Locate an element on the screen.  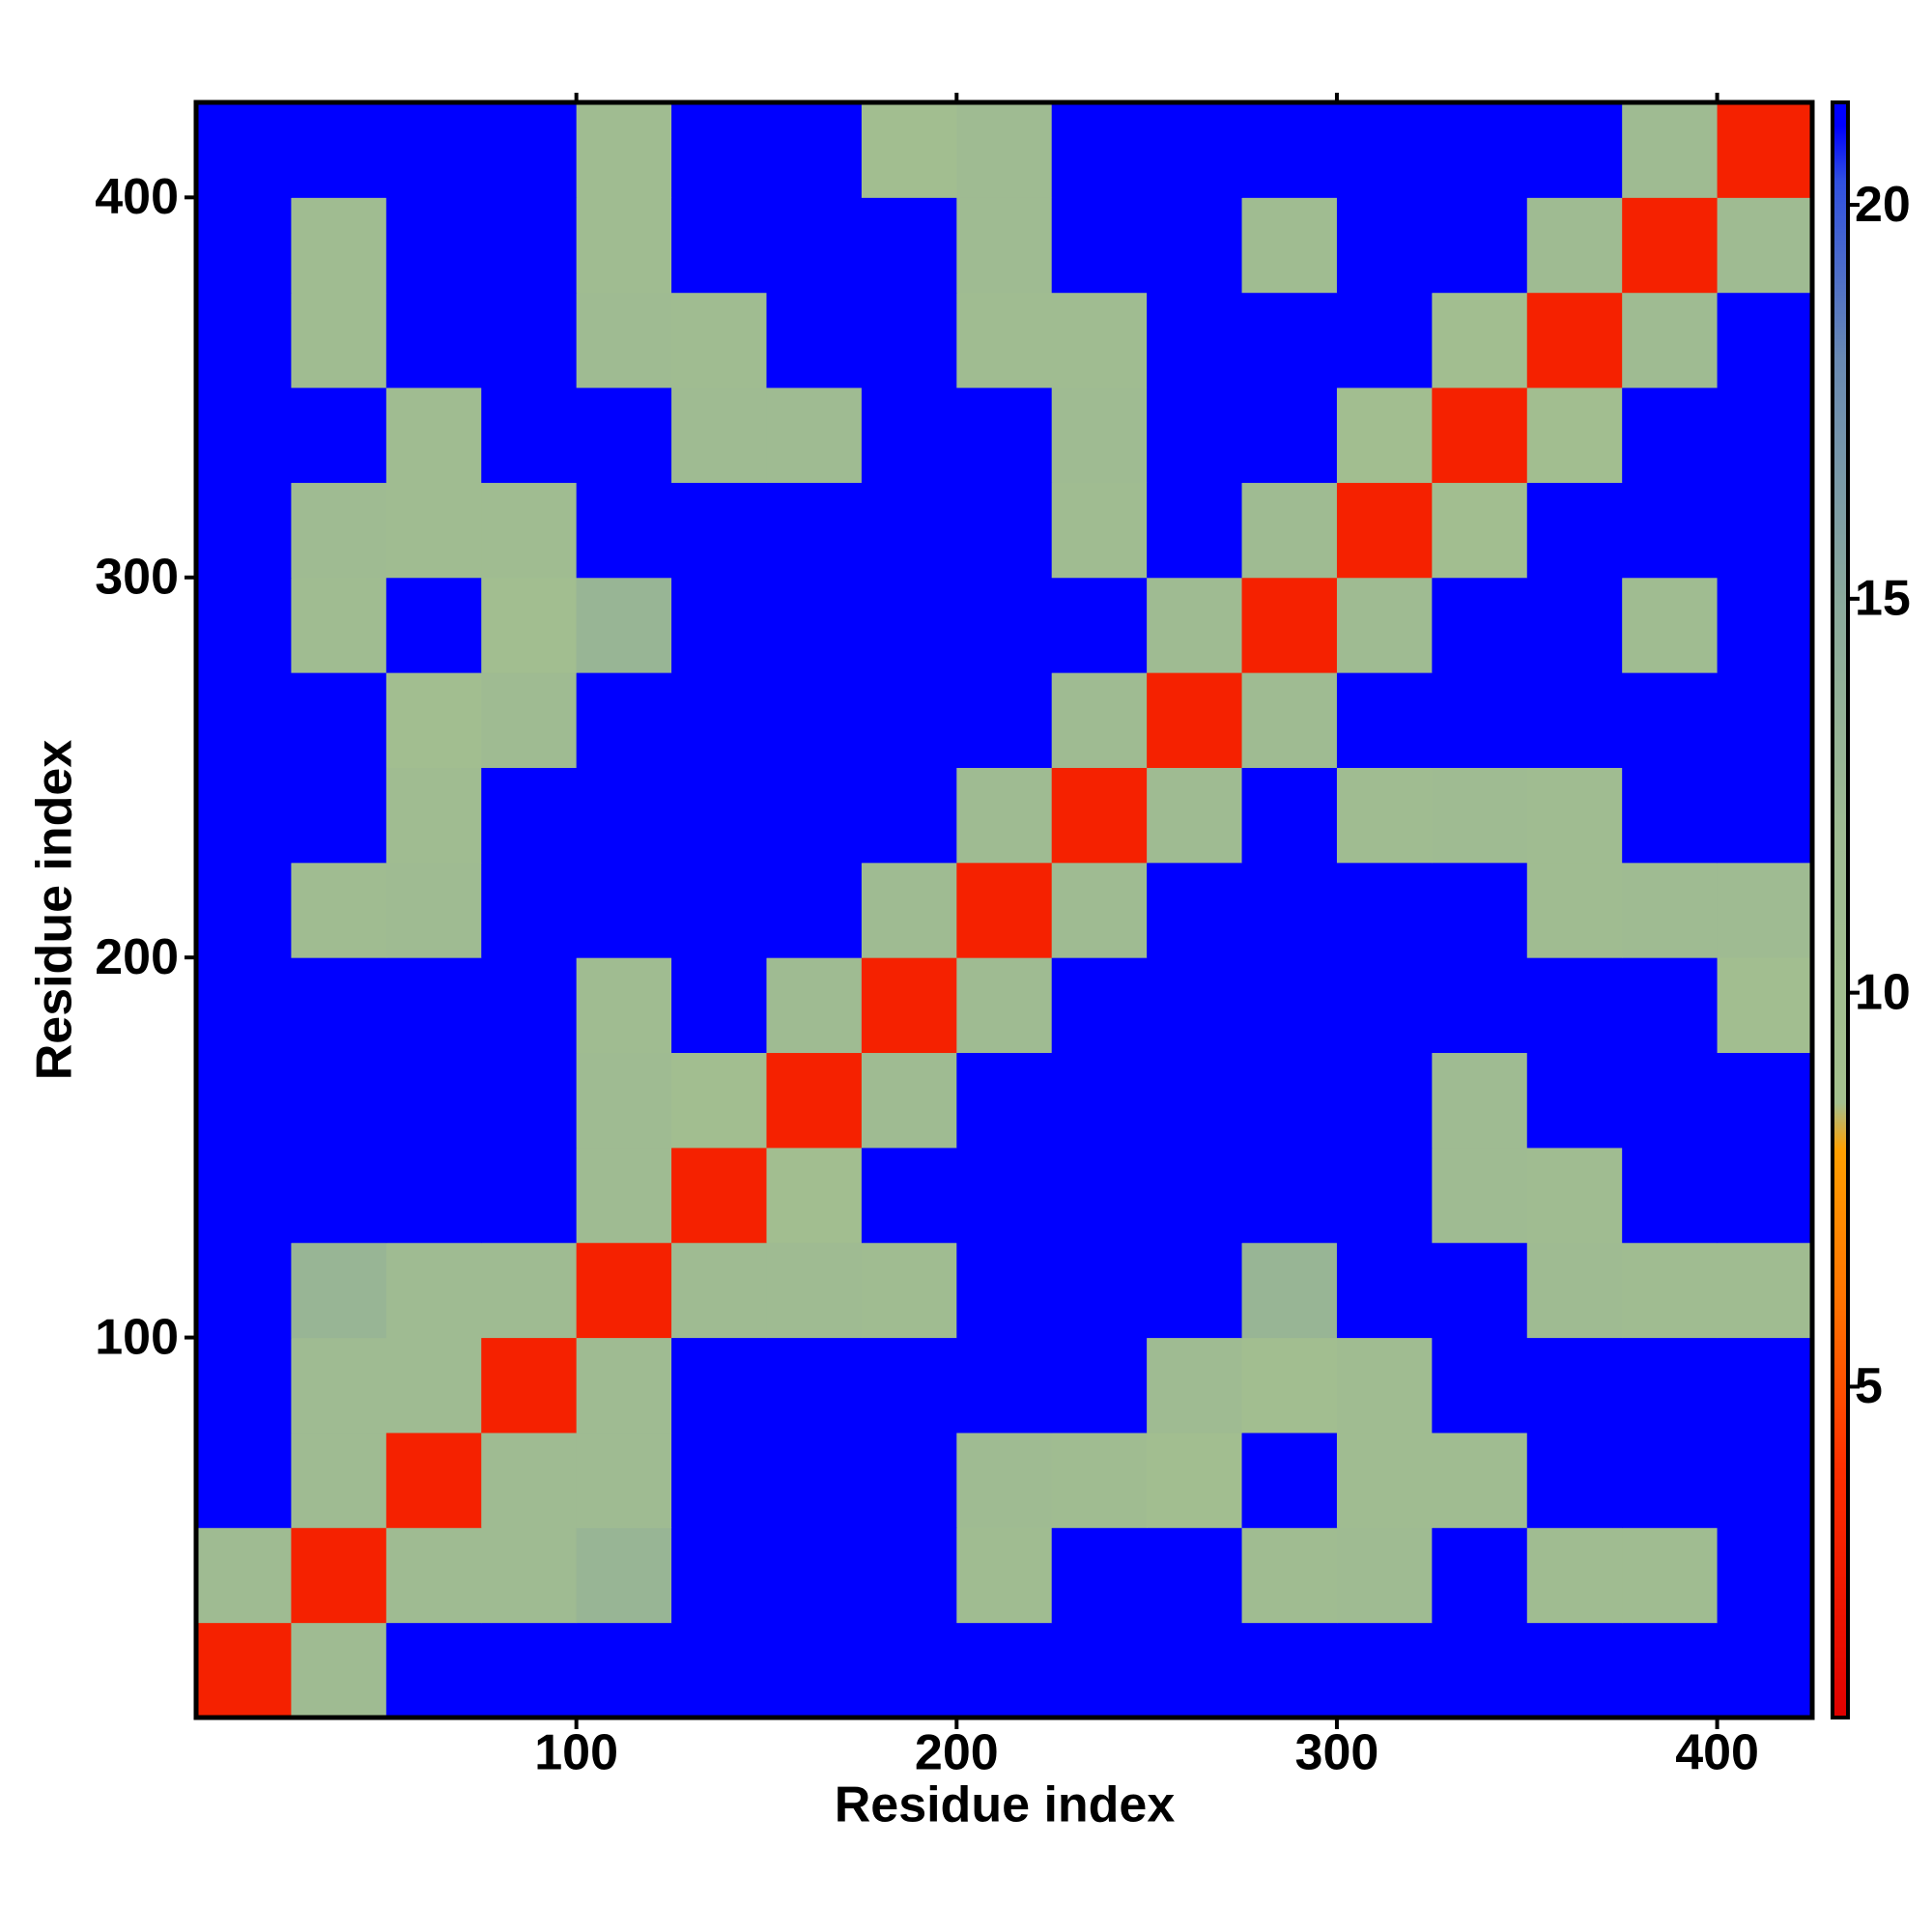
y-axis-label: Residue index is located at coordinates (55, 910).